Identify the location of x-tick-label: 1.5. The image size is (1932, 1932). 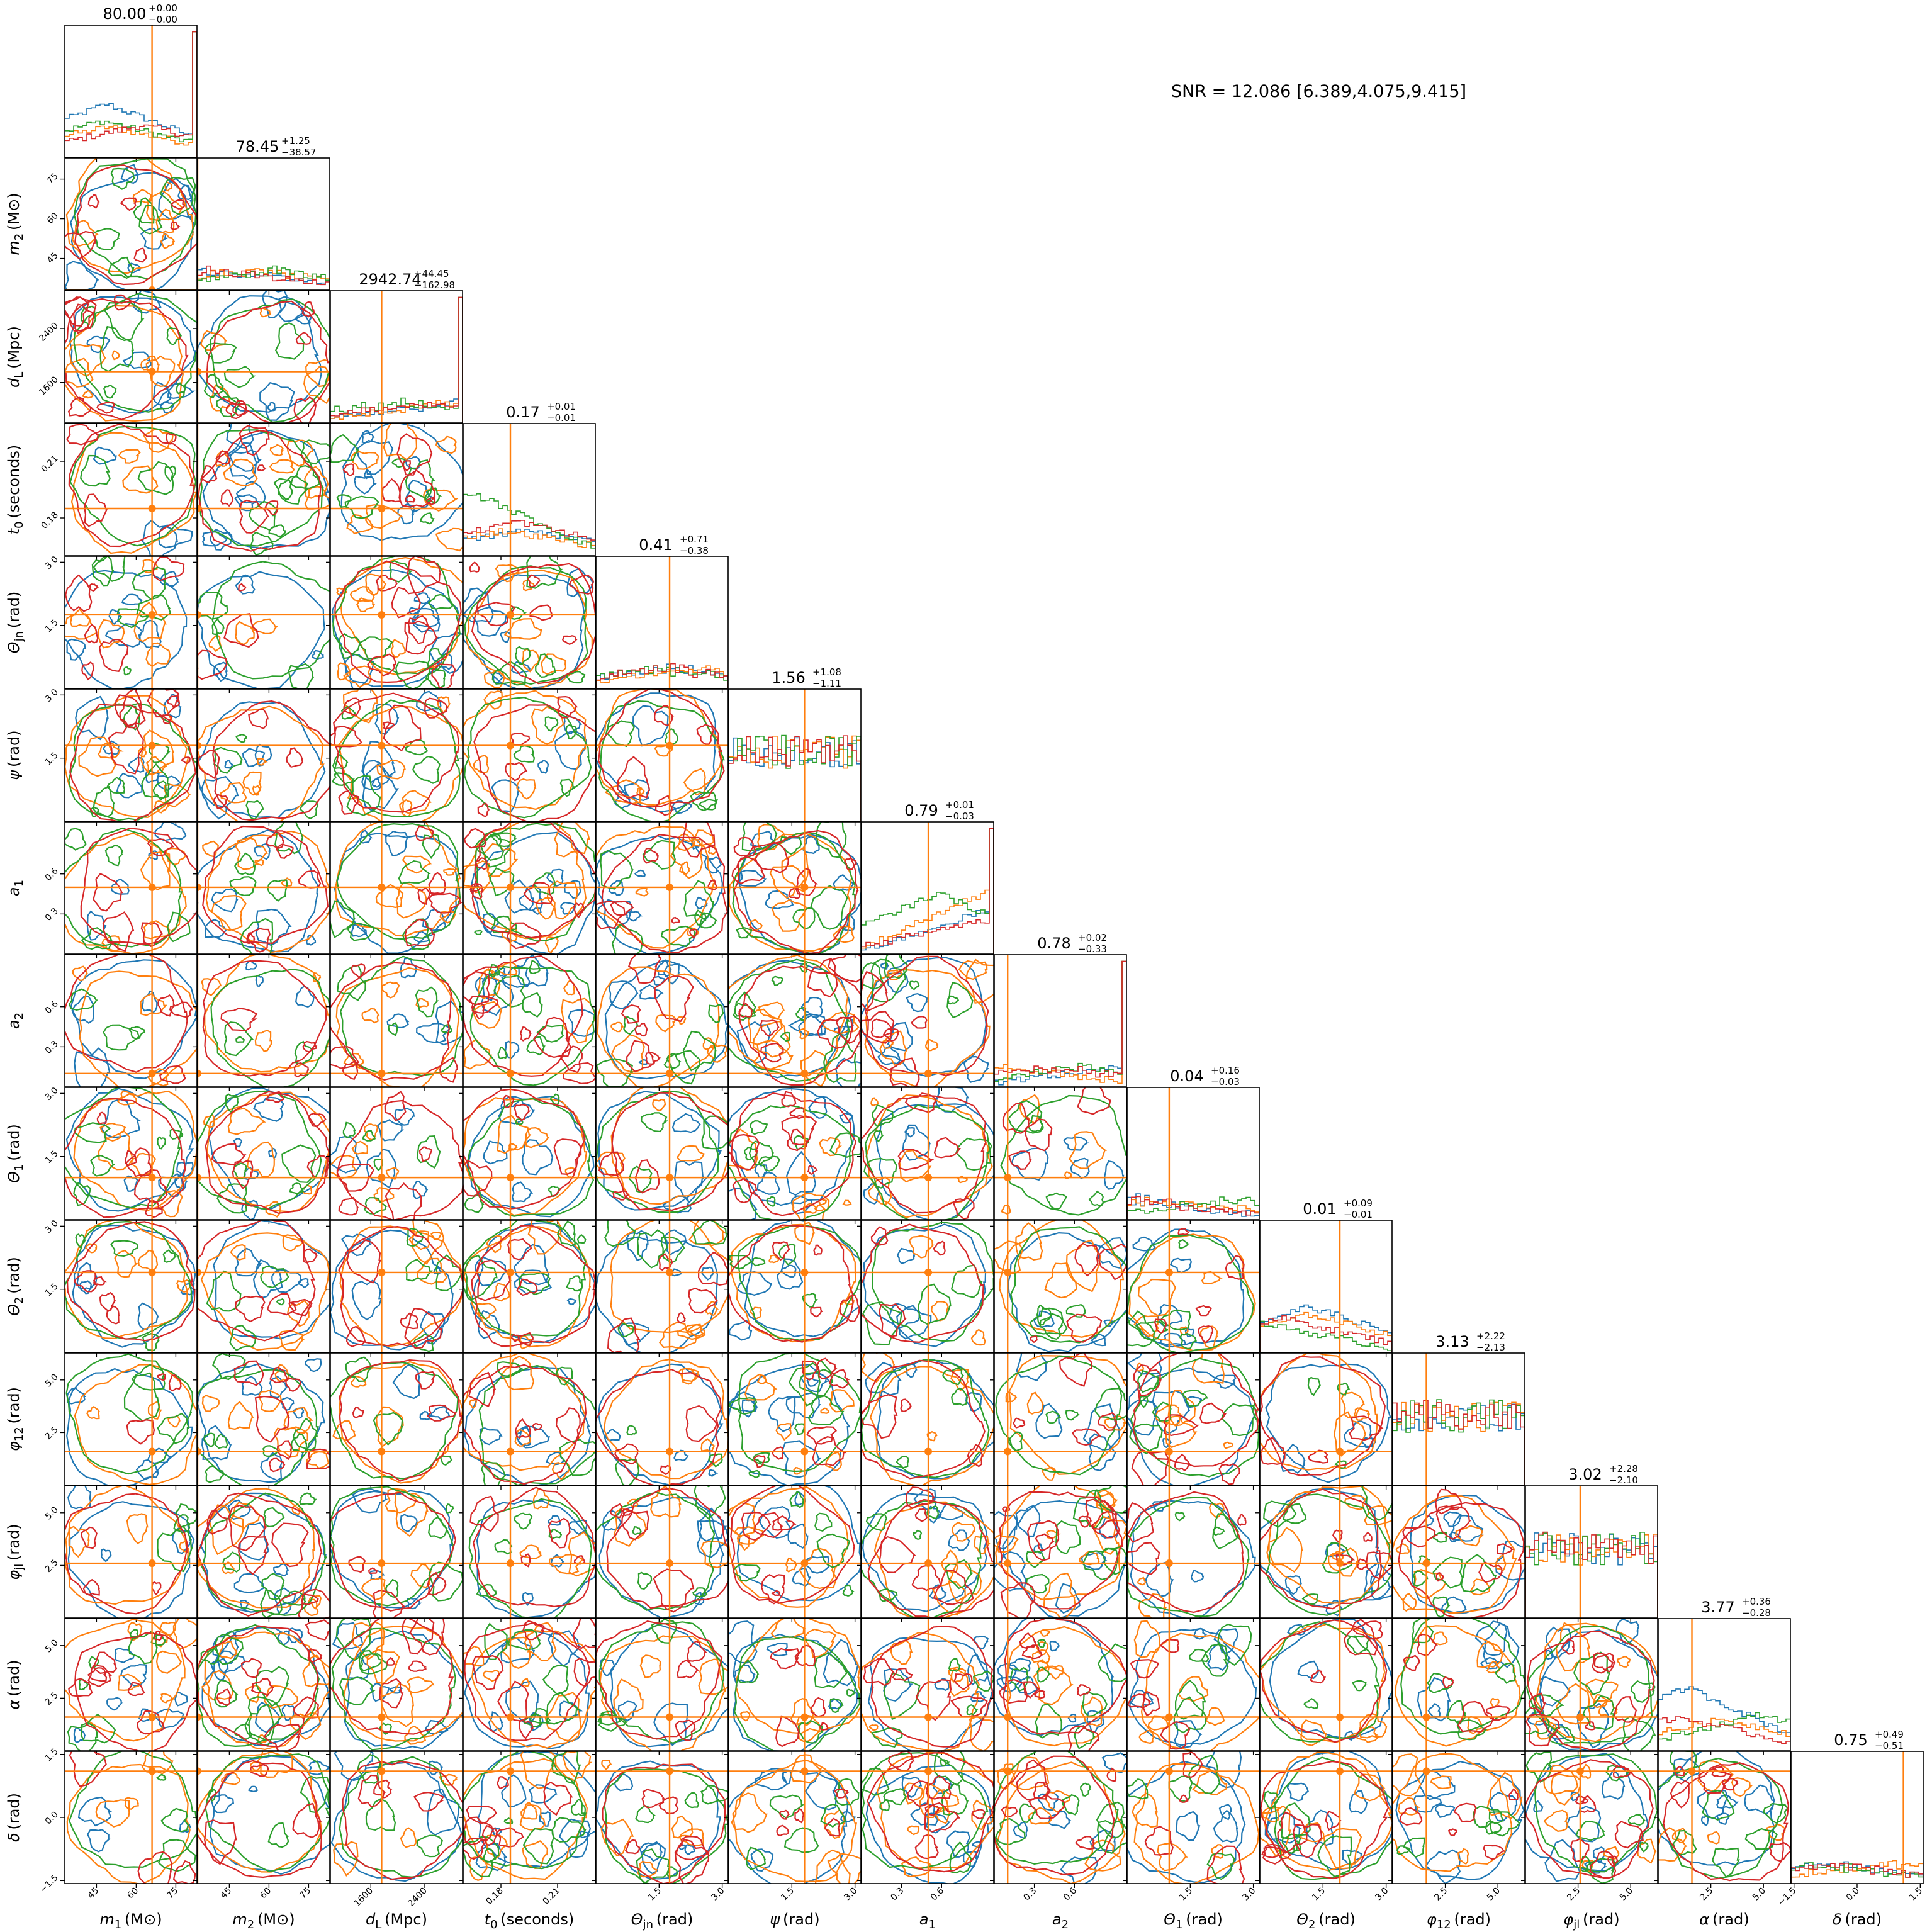
(654, 1894).